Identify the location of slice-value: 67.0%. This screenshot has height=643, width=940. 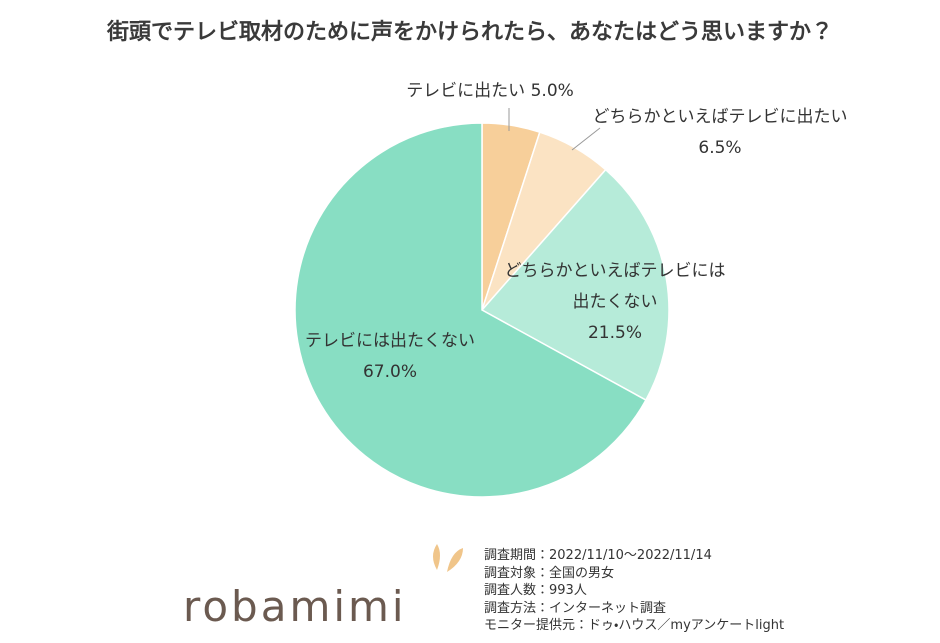
(389, 372).